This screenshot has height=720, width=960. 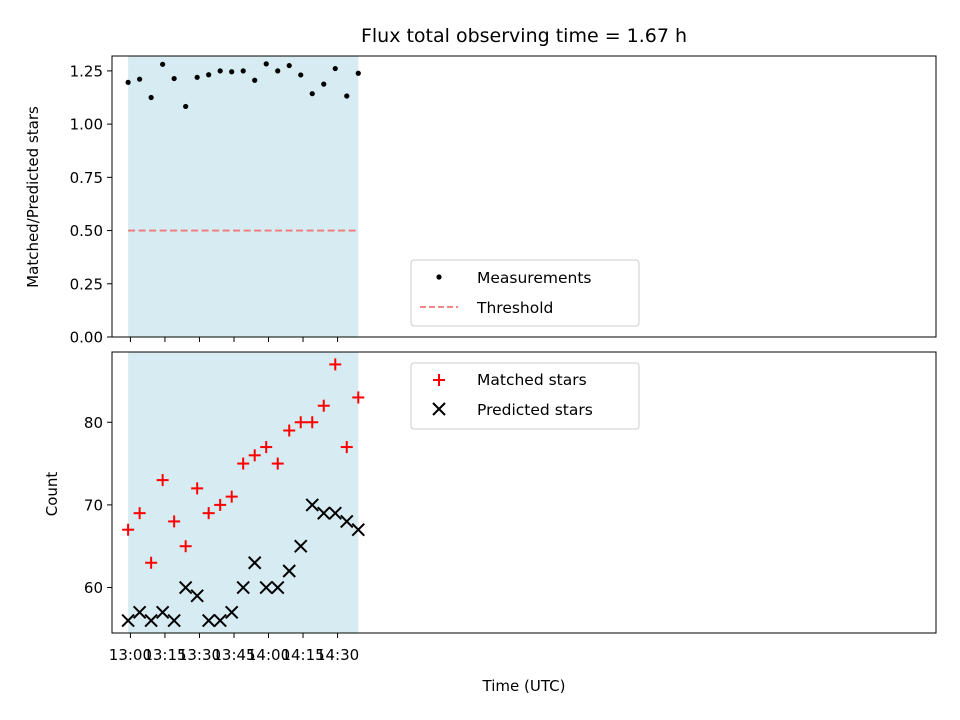 What do you see at coordinates (86, 231) in the screenshot?
I see `y-tick-label: 0.50` at bounding box center [86, 231].